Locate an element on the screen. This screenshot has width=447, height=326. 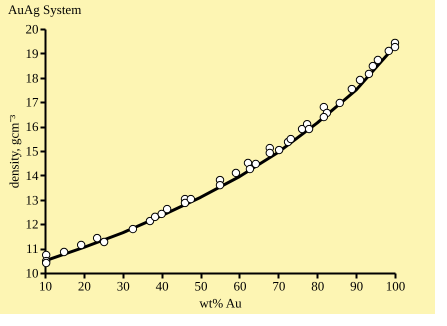
y-tick-label: 20 is located at coordinates (32, 29).